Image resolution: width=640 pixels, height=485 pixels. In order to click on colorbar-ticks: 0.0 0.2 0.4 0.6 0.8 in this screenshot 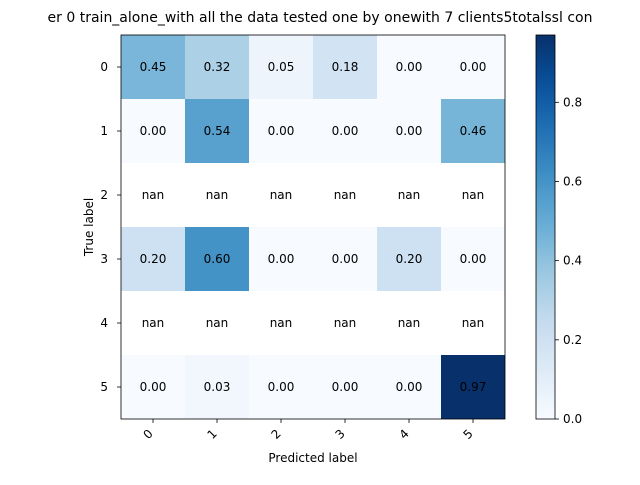, I will do `click(568, 260)`.